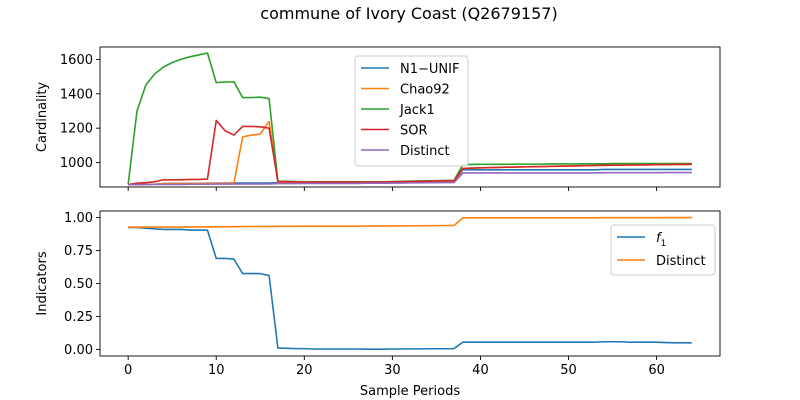 This screenshot has height=400, width=800. What do you see at coordinates (417, 110) in the screenshot?
I see `legend-label: Jack1` at bounding box center [417, 110].